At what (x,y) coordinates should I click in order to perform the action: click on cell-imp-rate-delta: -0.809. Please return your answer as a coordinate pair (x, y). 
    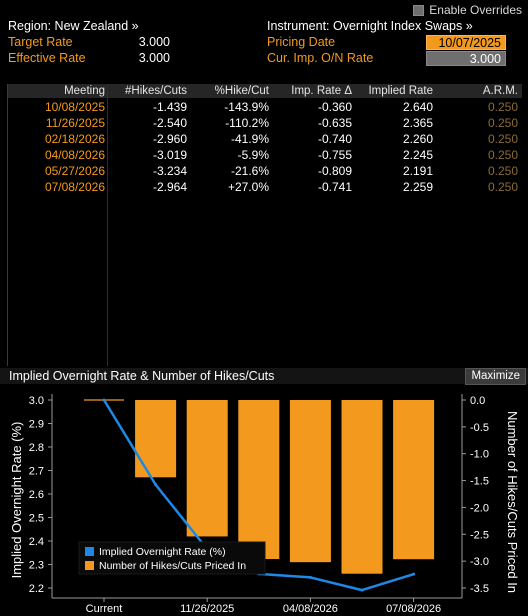
    Looking at the image, I should click on (334, 171).